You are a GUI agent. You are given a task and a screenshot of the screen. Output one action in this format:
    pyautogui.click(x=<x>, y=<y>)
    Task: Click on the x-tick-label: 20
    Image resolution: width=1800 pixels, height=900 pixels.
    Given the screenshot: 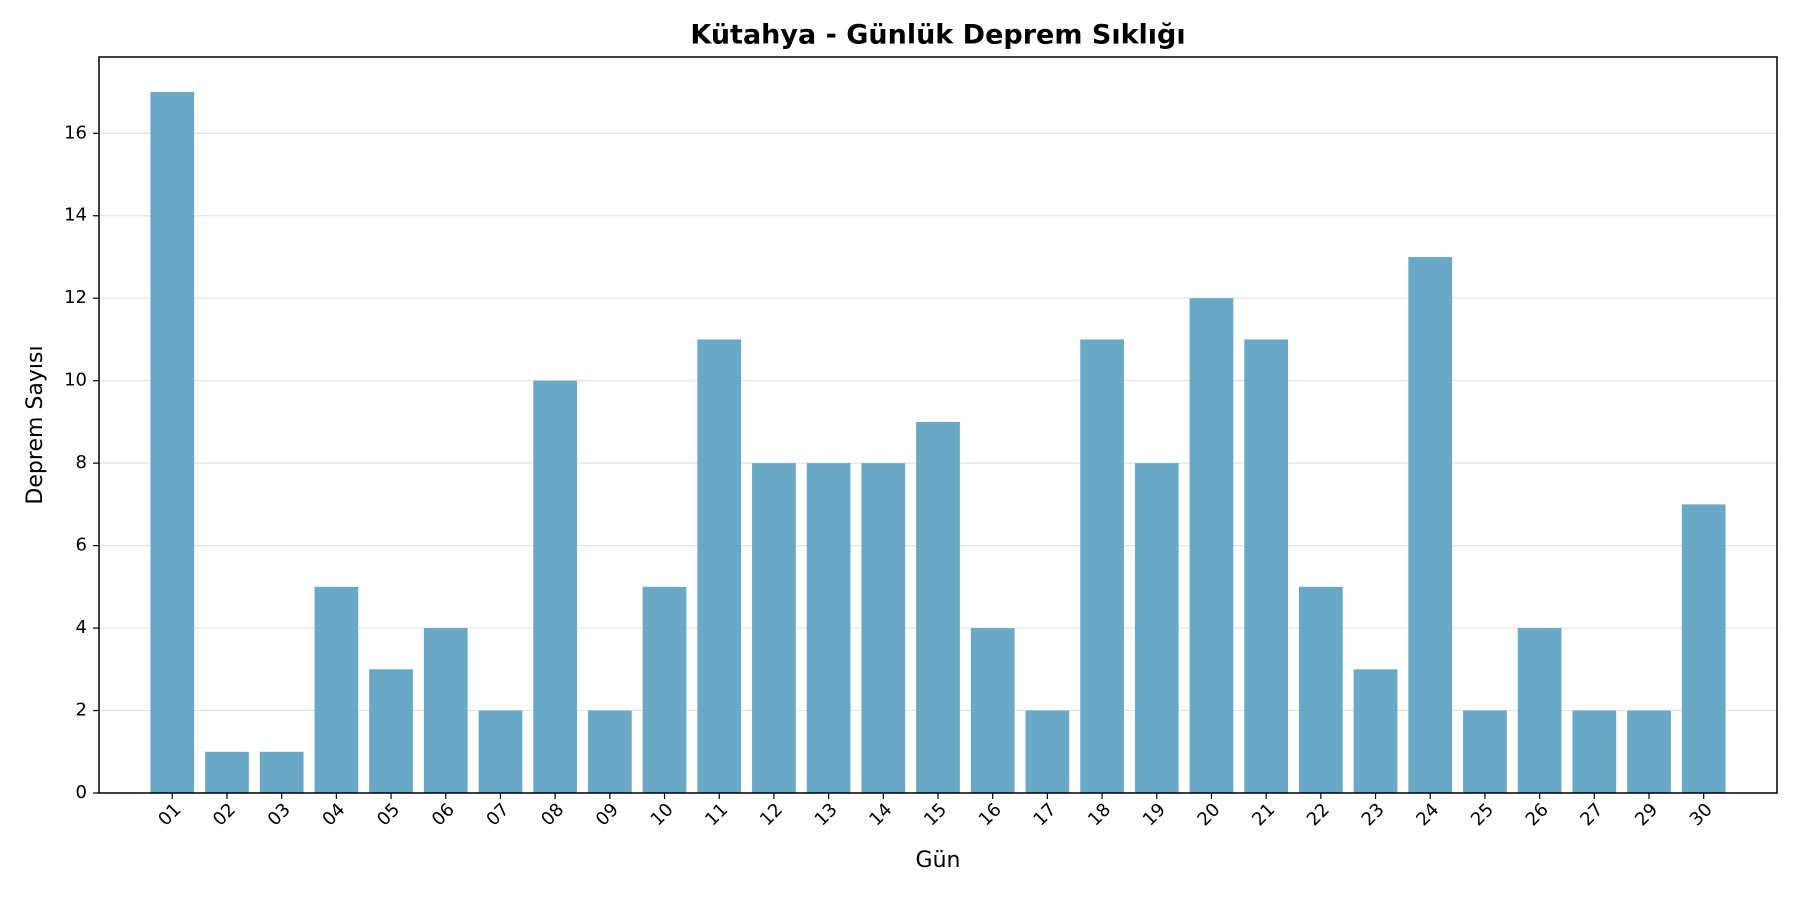 What is the action you would take?
    pyautogui.click(x=1208, y=814)
    